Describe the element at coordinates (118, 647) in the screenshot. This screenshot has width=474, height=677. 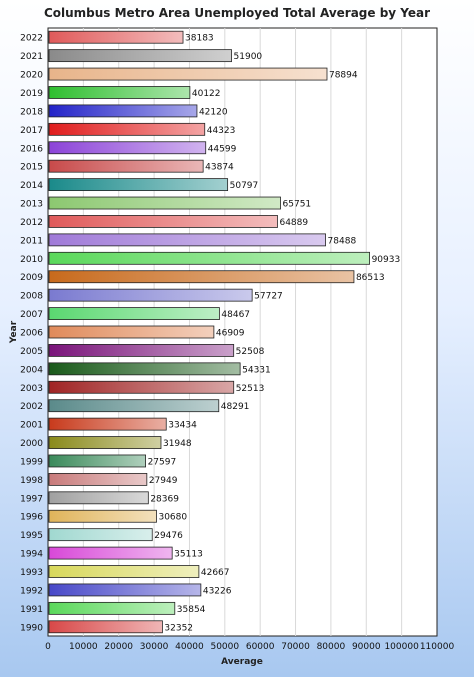
I see `x-tick-label: 20000` at that location.